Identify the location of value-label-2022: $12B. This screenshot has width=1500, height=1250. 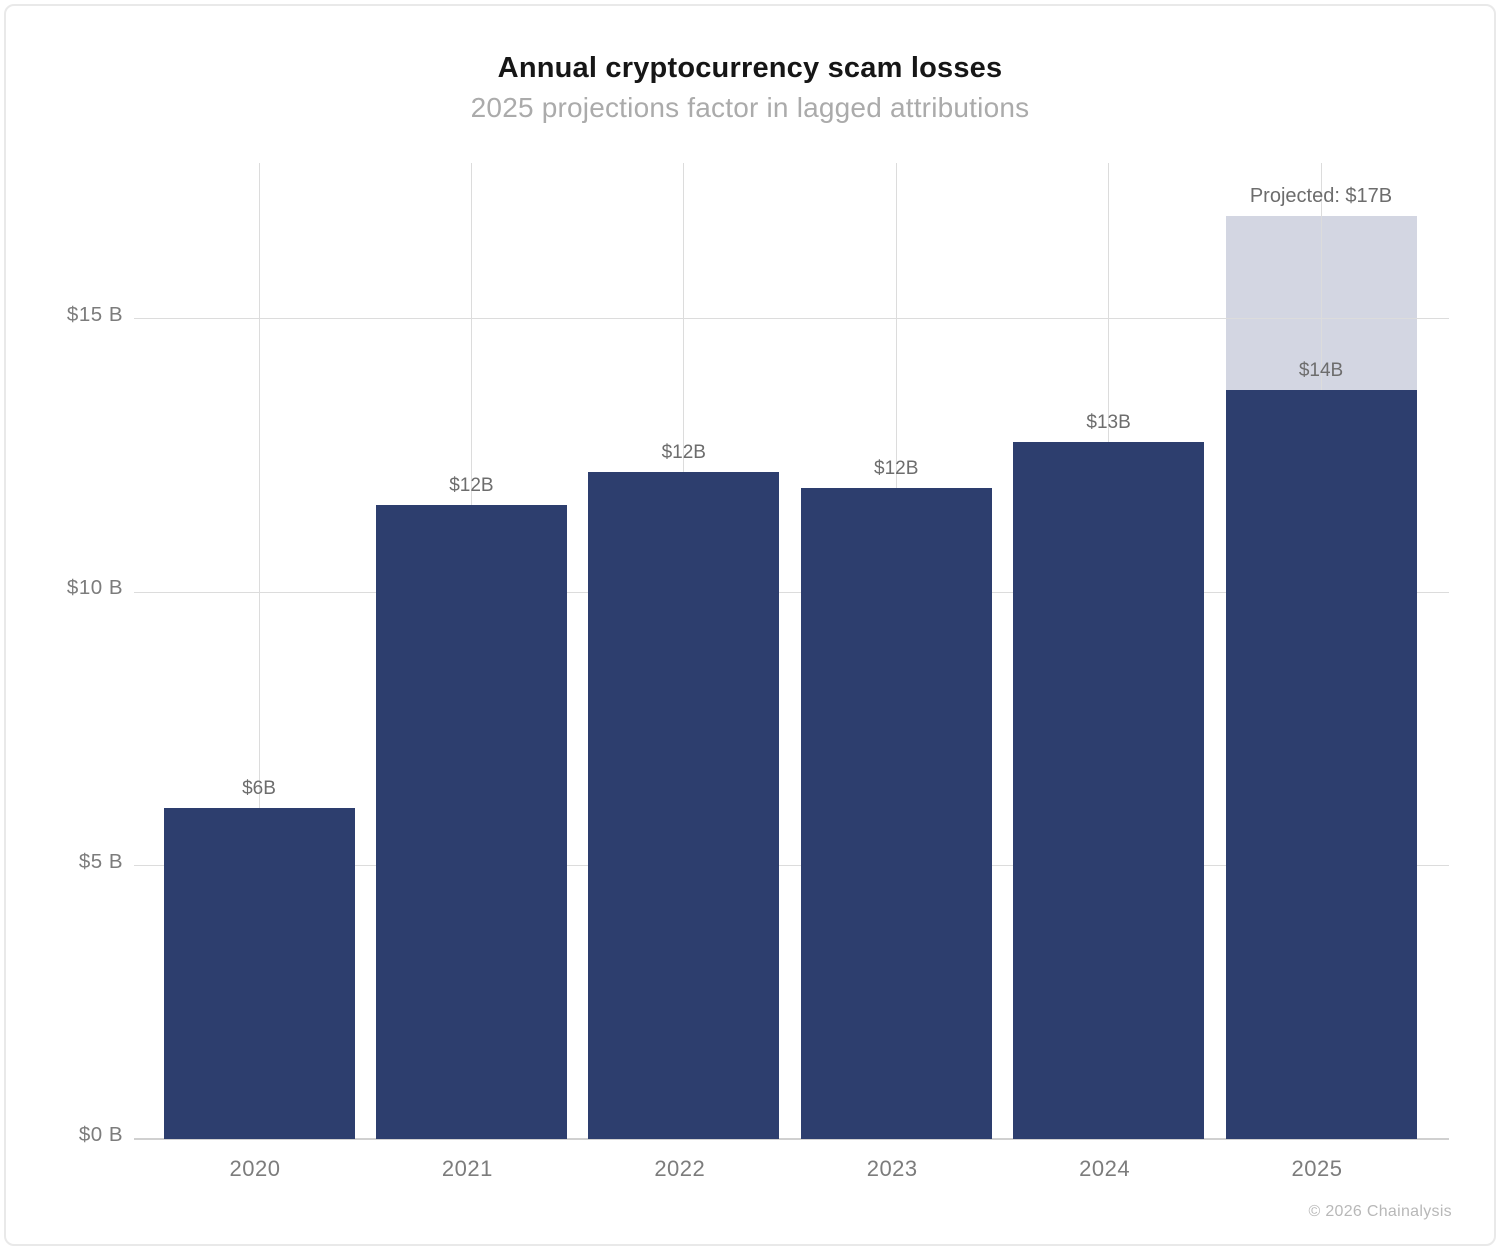
(683, 452).